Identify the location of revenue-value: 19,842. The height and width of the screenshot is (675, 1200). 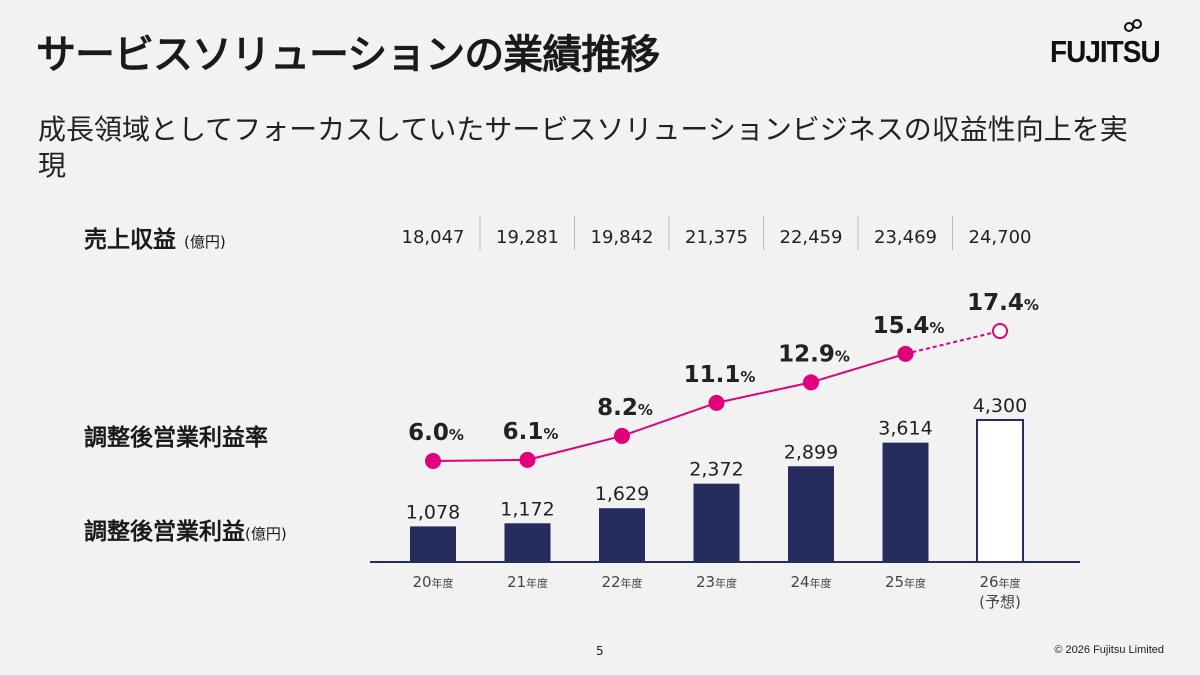
(622, 237).